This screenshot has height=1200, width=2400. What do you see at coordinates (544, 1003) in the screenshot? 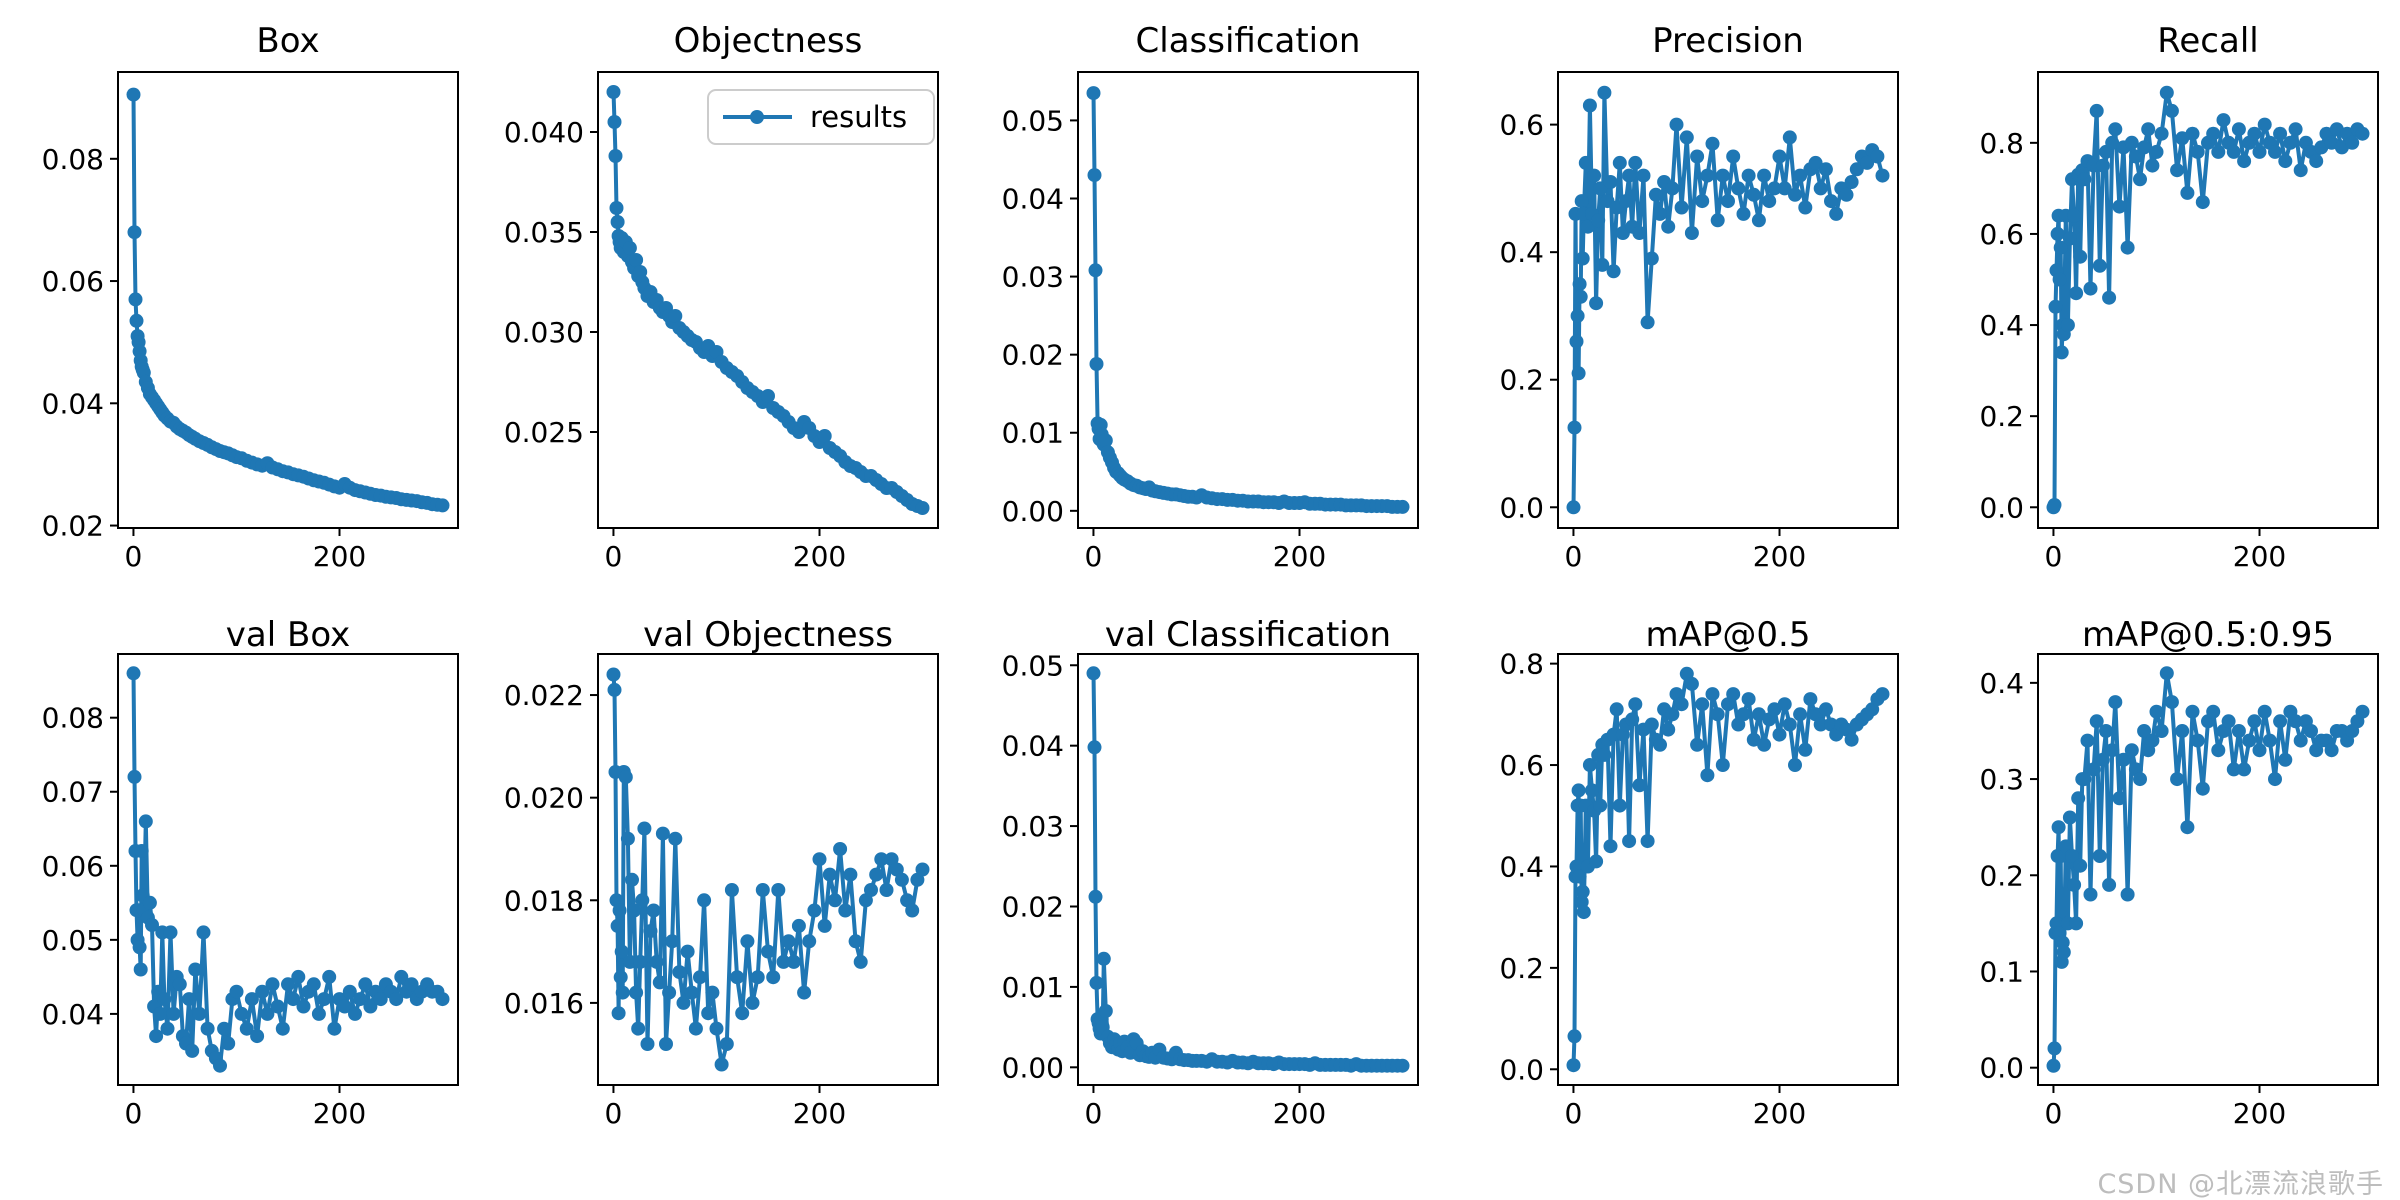
I see `y-tick-label: 0.016` at bounding box center [544, 1003].